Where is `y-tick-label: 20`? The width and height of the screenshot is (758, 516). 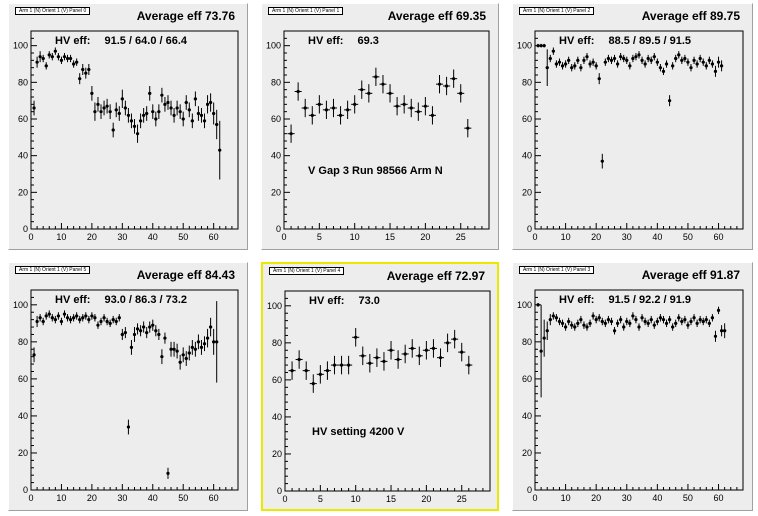 y-tick-label: 20 is located at coordinates (23, 453).